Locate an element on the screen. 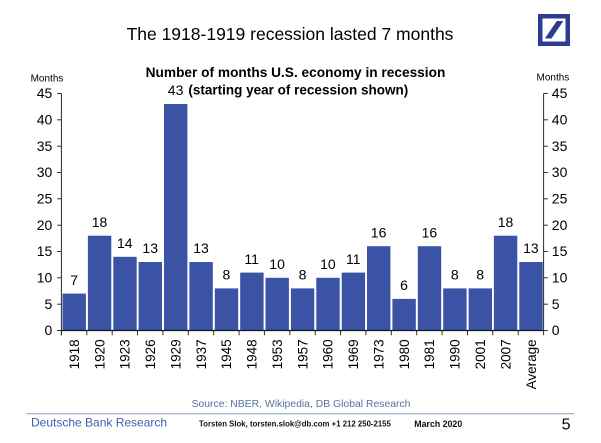  svg-text: 1937 is located at coordinates (201, 354).